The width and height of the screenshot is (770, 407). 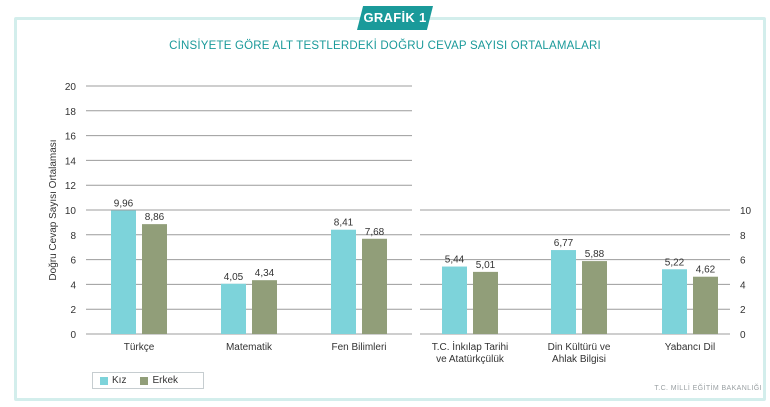 I want to click on category-label: Yabancı Dil, so click(x=690, y=347).